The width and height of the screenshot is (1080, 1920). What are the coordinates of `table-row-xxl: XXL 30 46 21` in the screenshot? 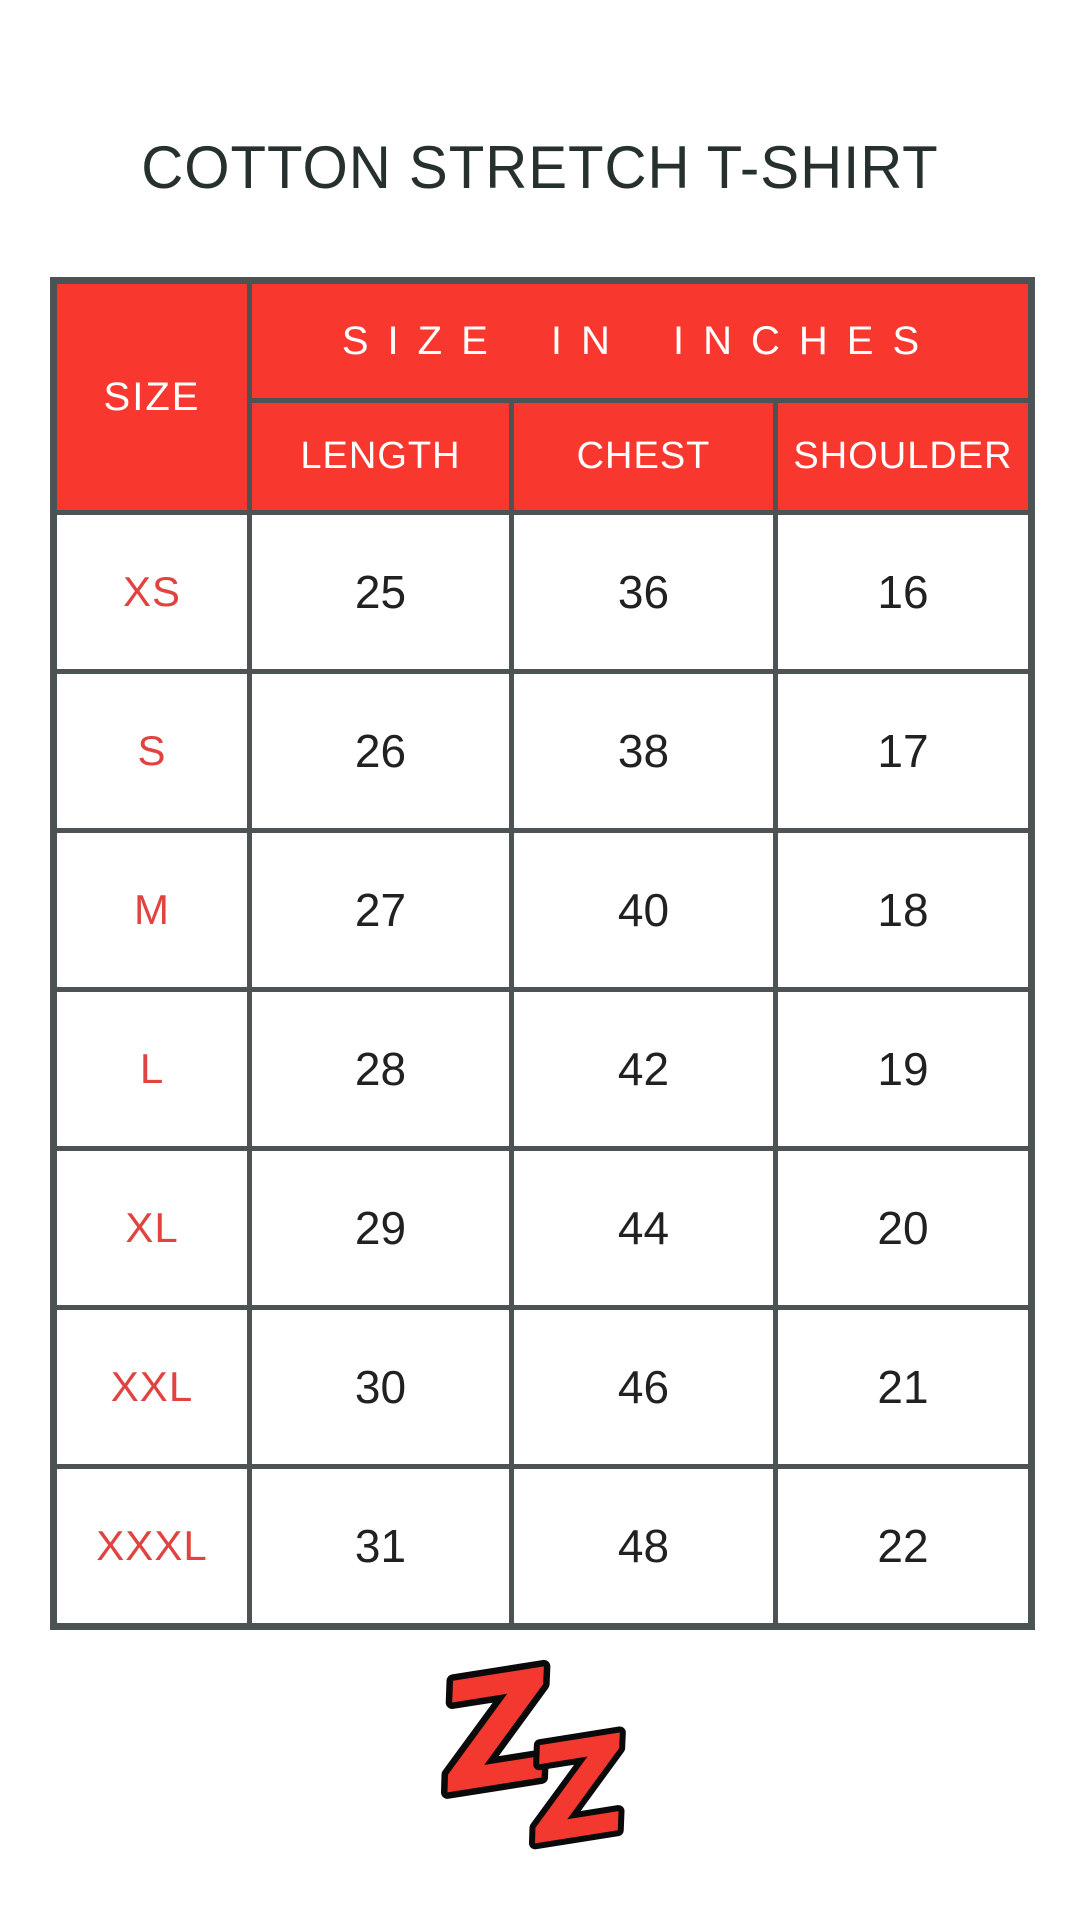 It's located at (543, 1387).